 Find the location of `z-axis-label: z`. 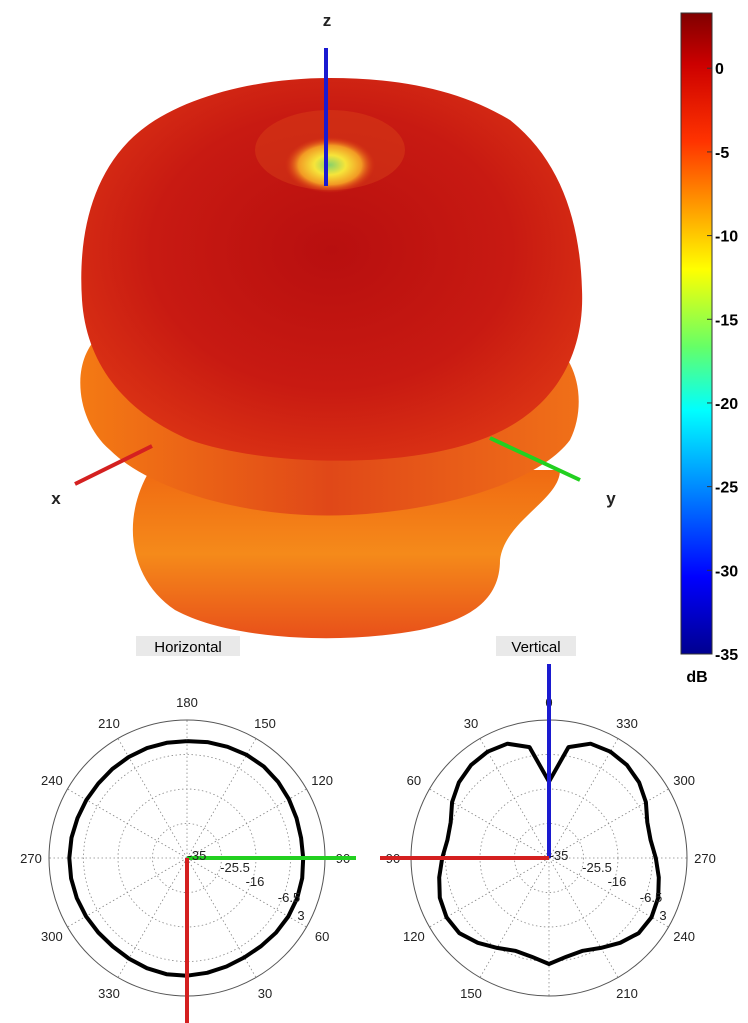

z-axis-label: z is located at coordinates (327, 20).